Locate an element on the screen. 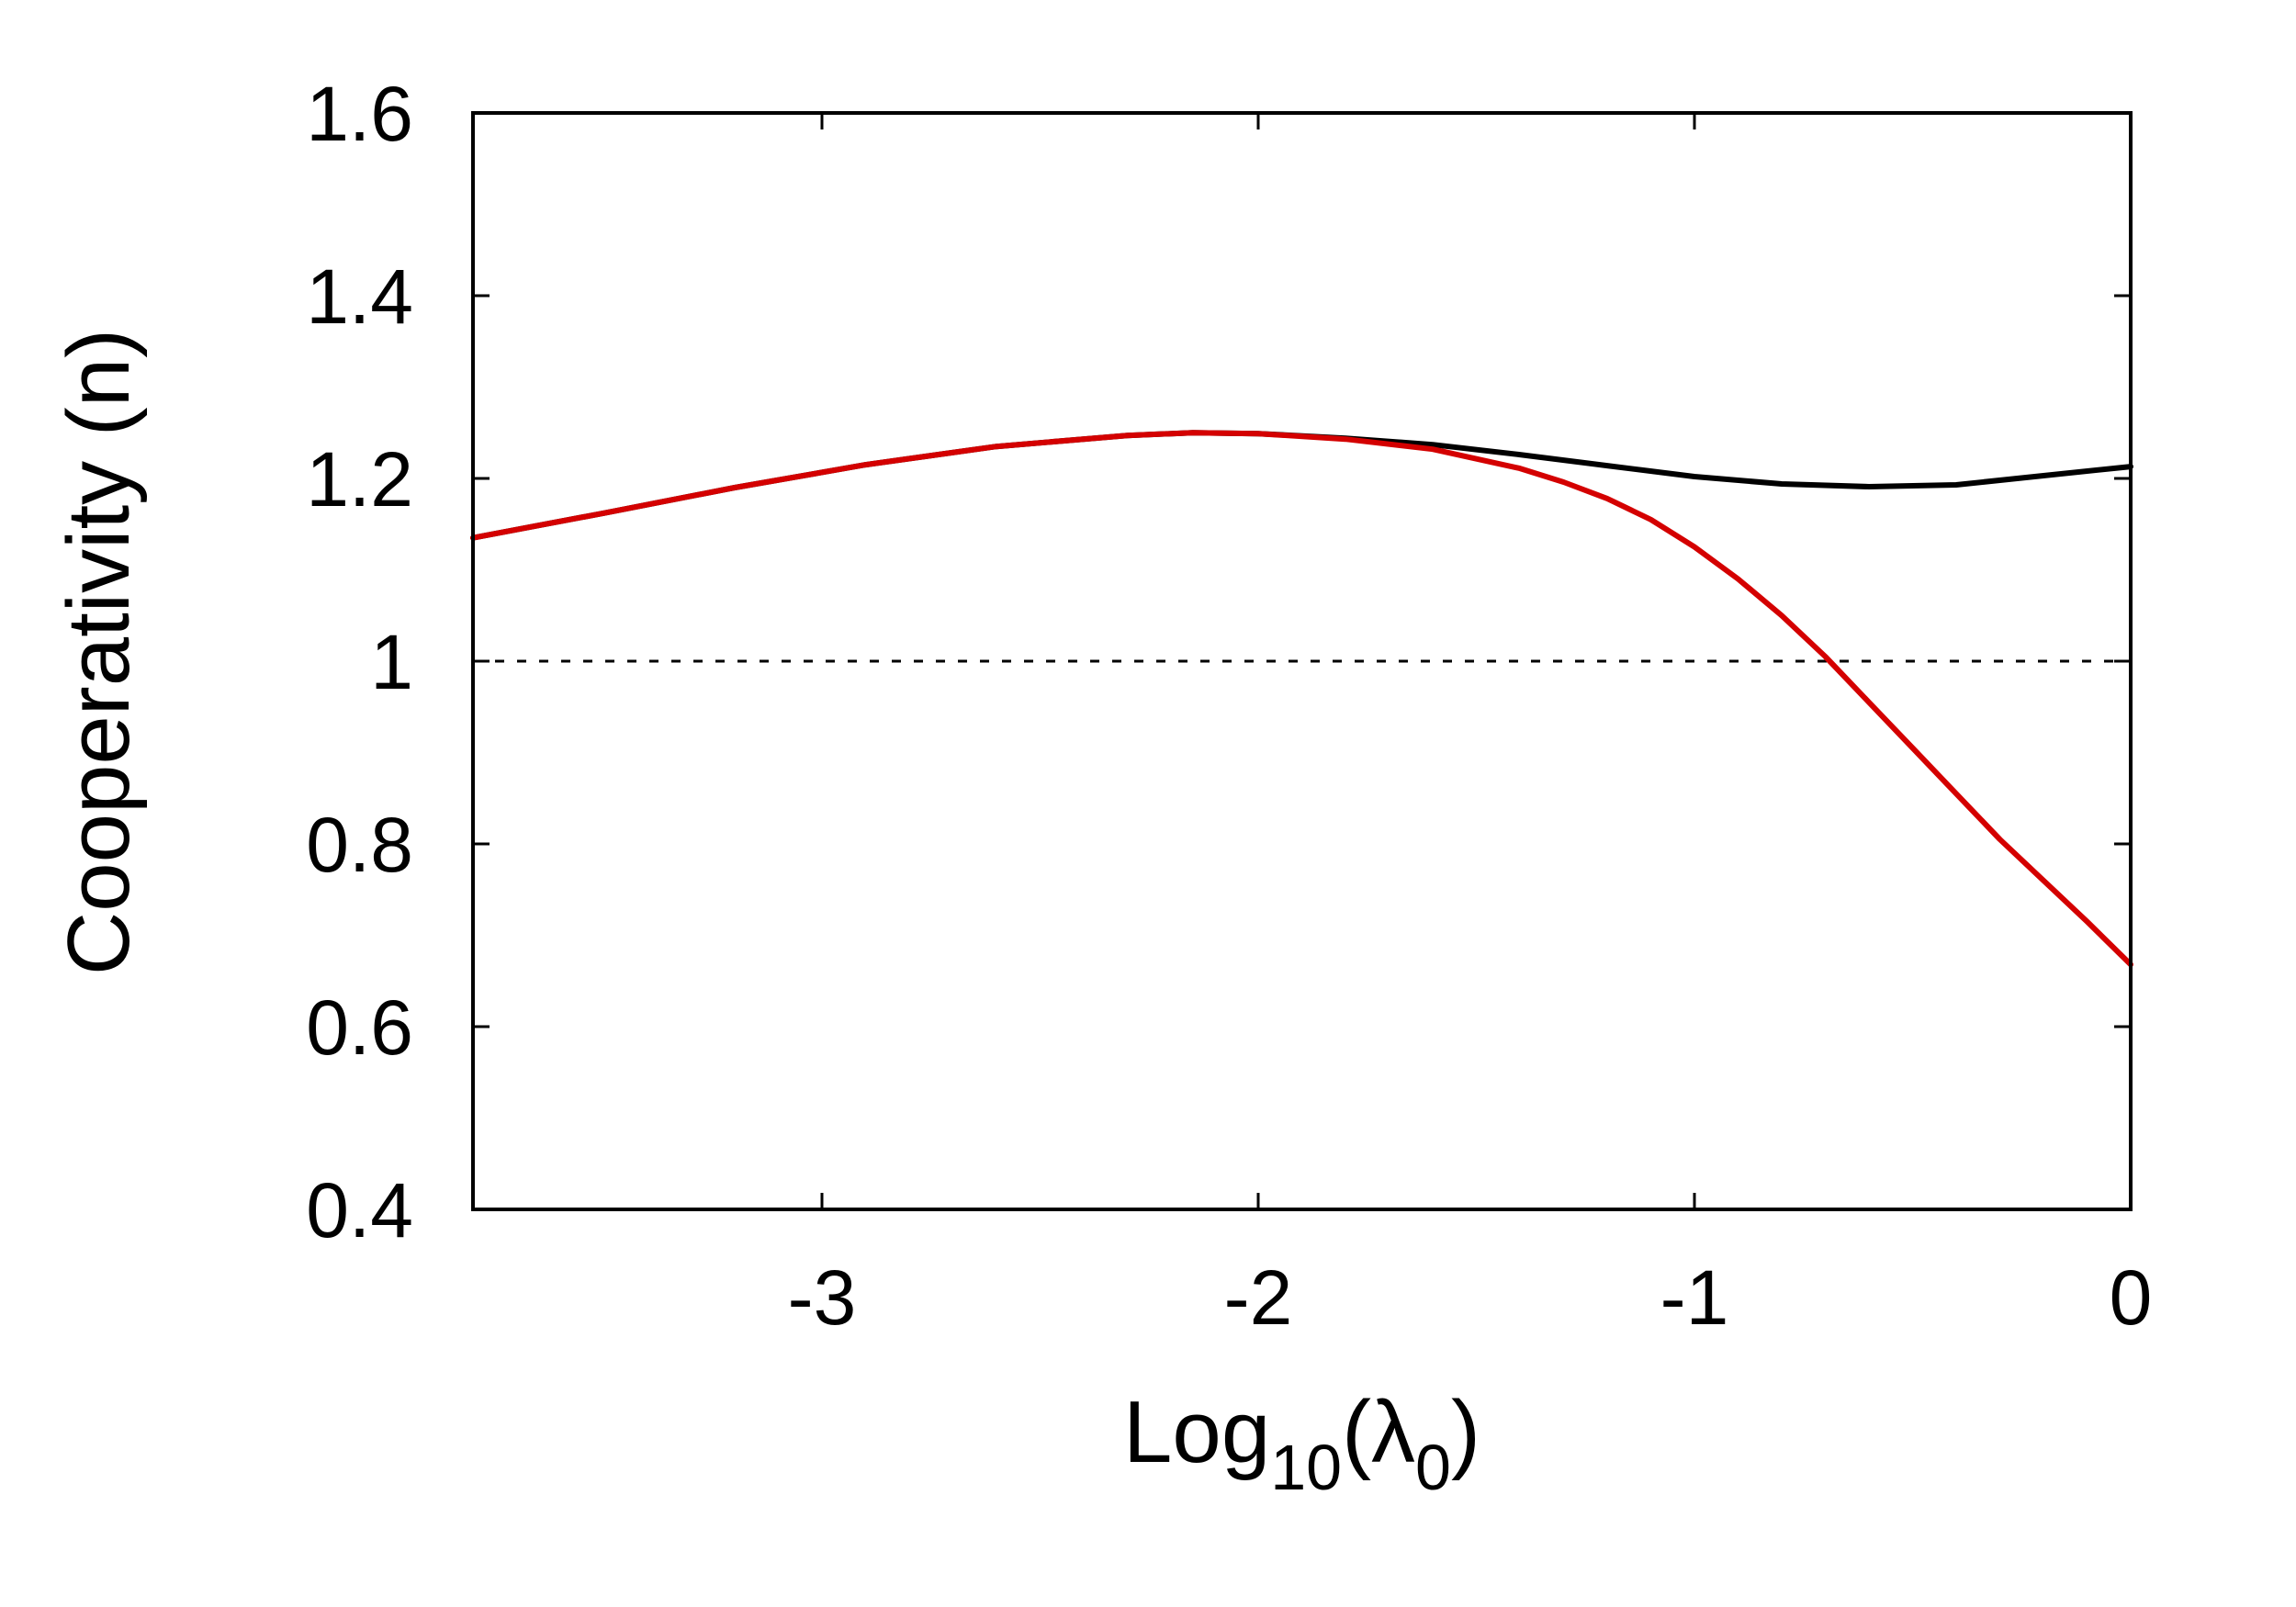  y-tick-label: 0.8 is located at coordinates (360, 845).